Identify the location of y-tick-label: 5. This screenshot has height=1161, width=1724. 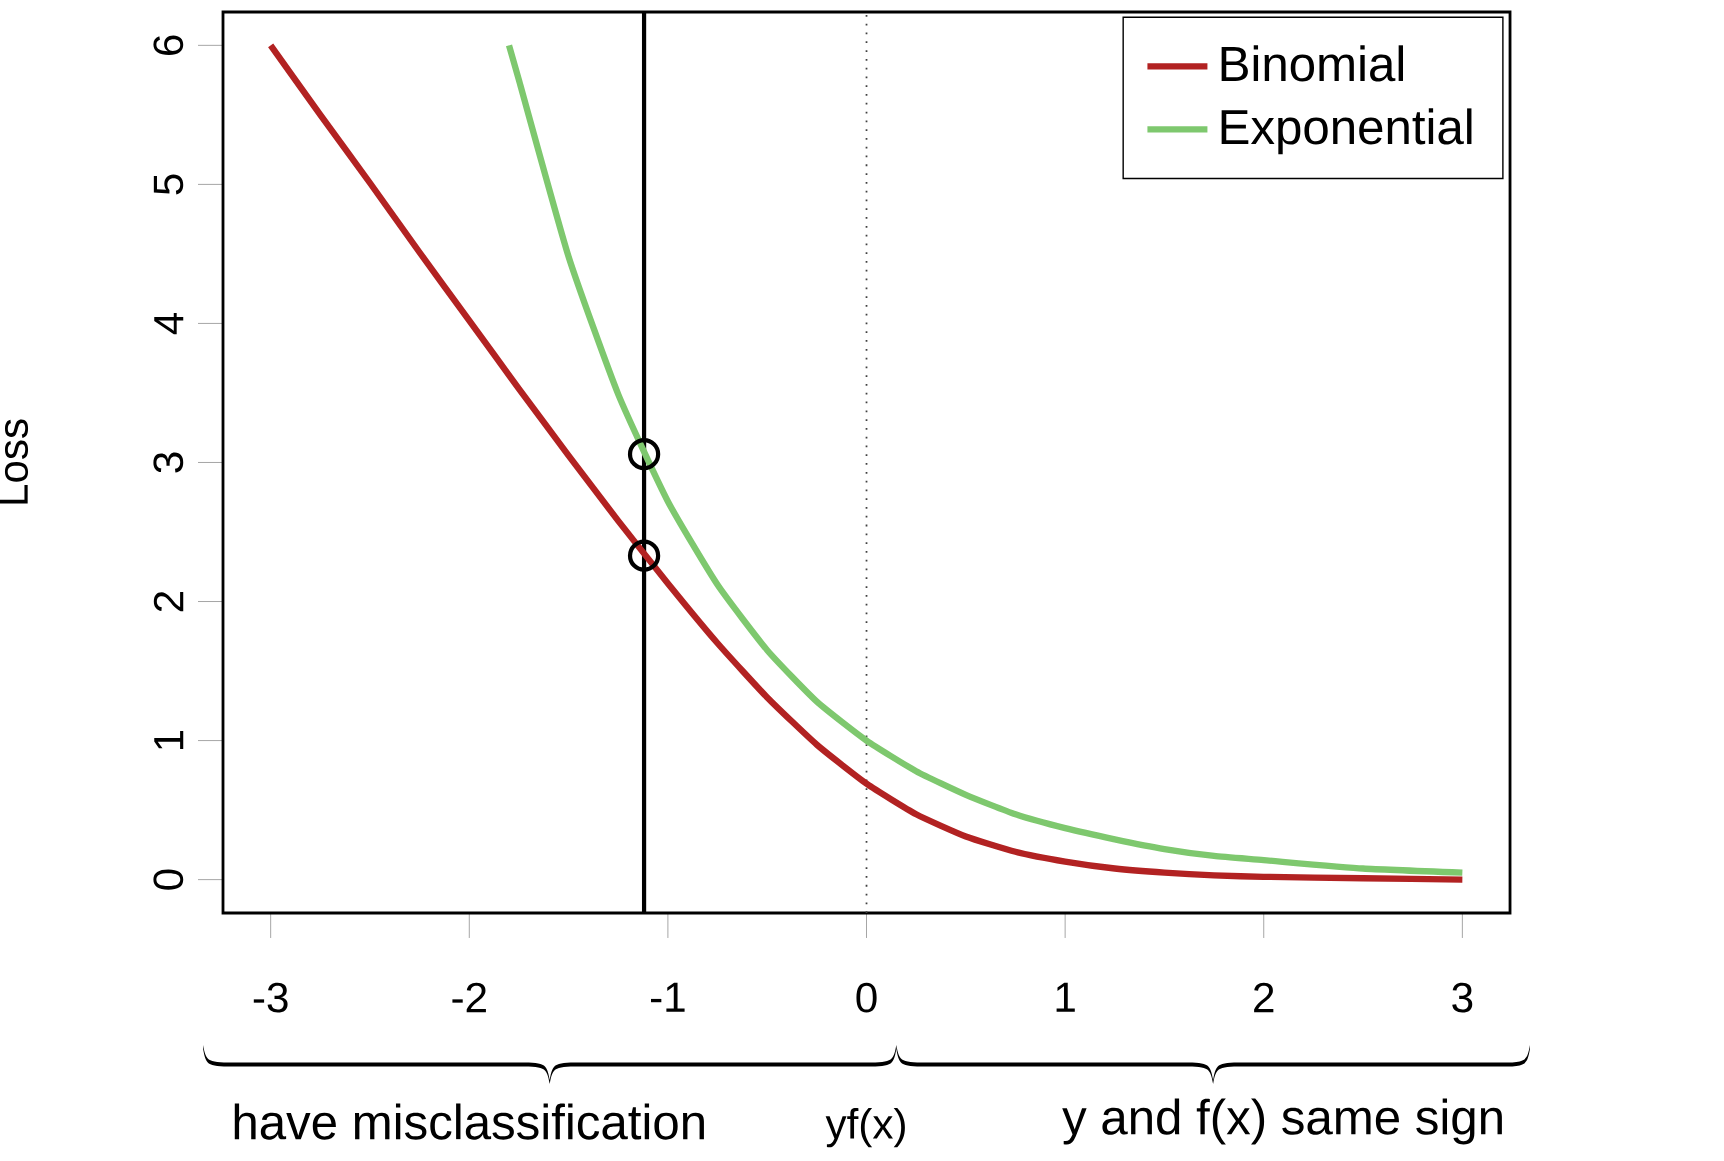
(168, 184).